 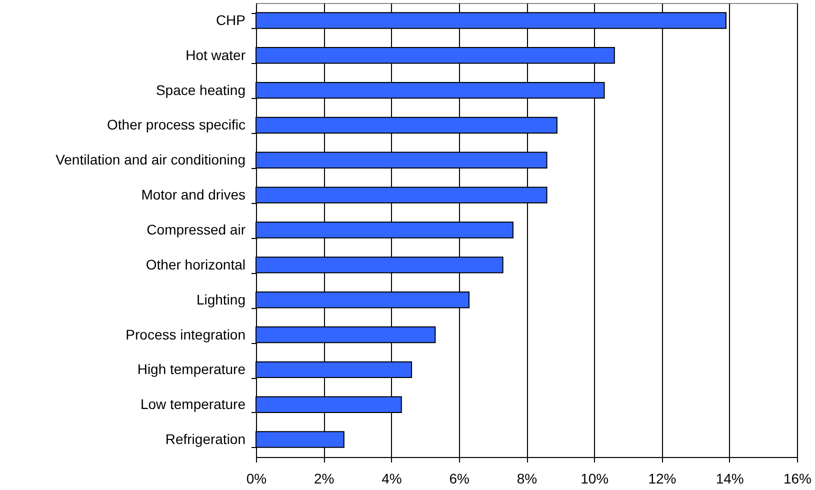 I want to click on x-tick-label: 8%, so click(x=527, y=478).